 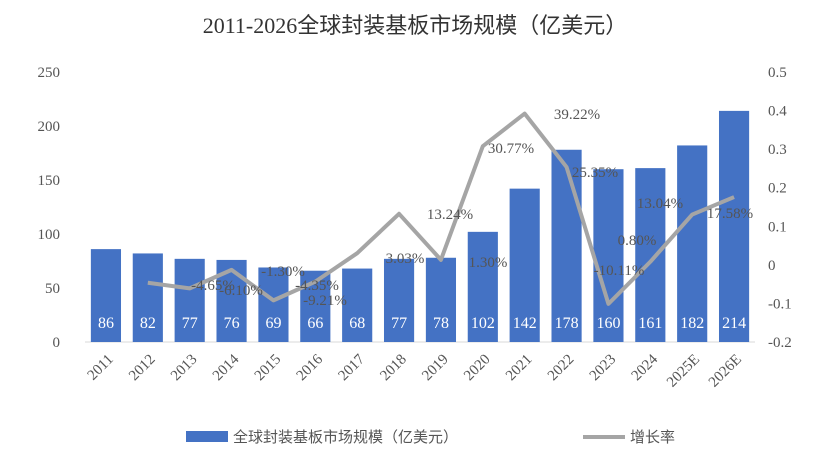 I want to click on growth-rate-label: 25.35%, so click(x=595, y=173).